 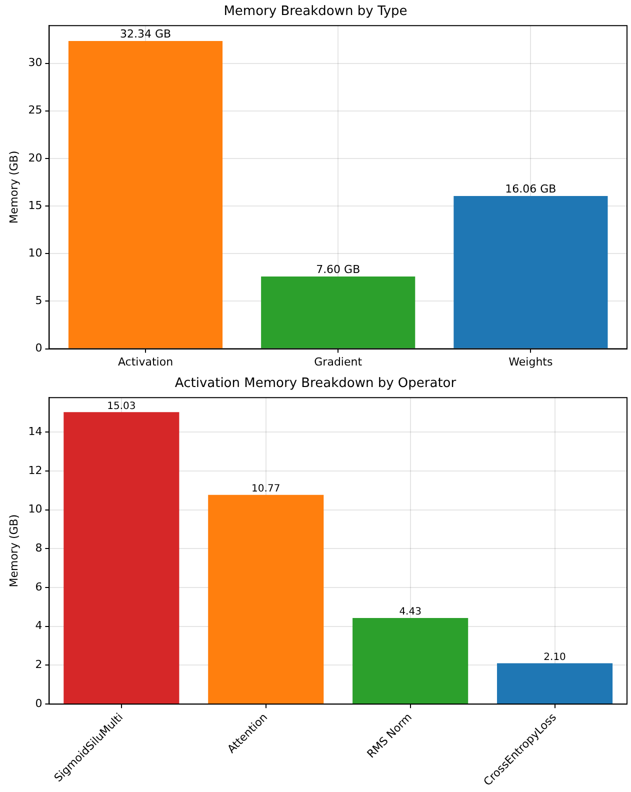 I want to click on y-tick-label: 30, so click(x=35, y=63).